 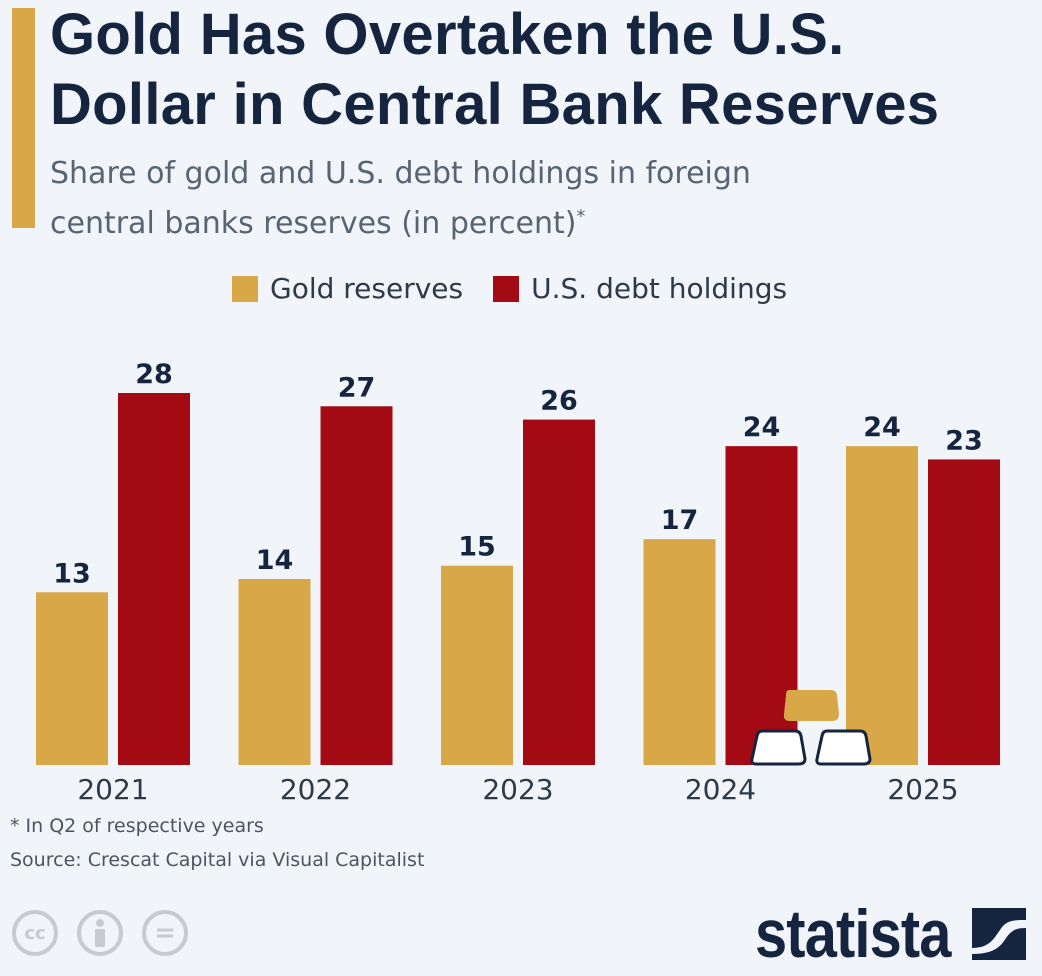 What do you see at coordinates (581, 216) in the screenshot?
I see `subtitle-asterisk: *` at bounding box center [581, 216].